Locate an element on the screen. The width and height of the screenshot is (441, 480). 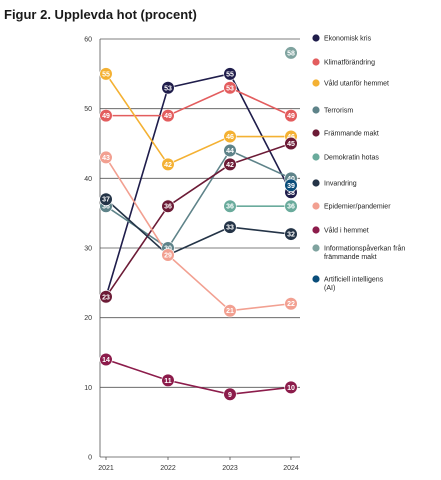
data-label: 37 is located at coordinates (106, 200).